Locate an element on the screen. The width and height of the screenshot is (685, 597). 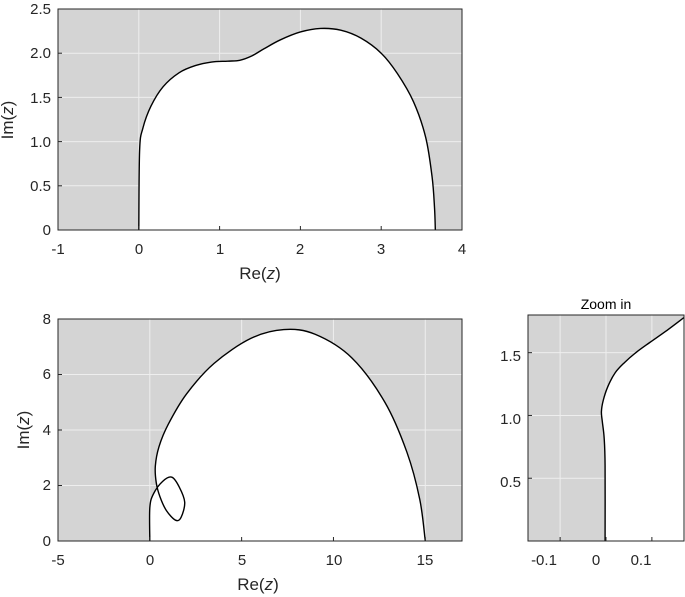
stable-region-zoom is located at coordinates (642, 429).